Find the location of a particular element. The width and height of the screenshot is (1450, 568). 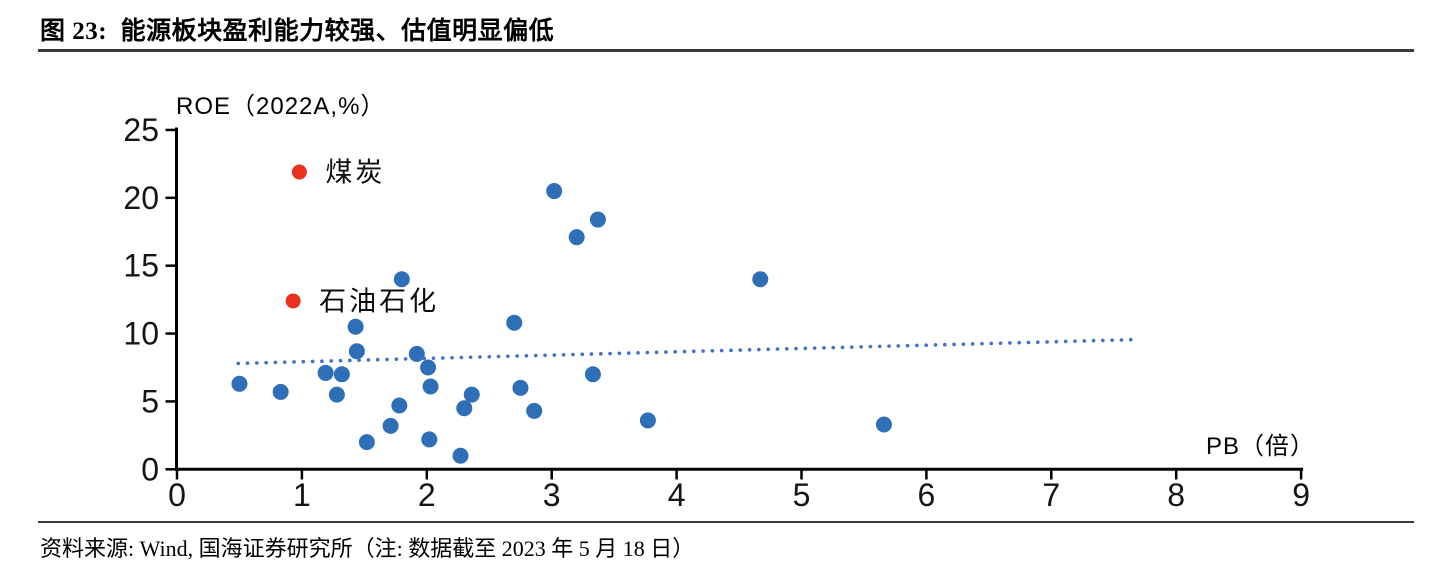

y-tick-label: 20 is located at coordinates (141, 198).